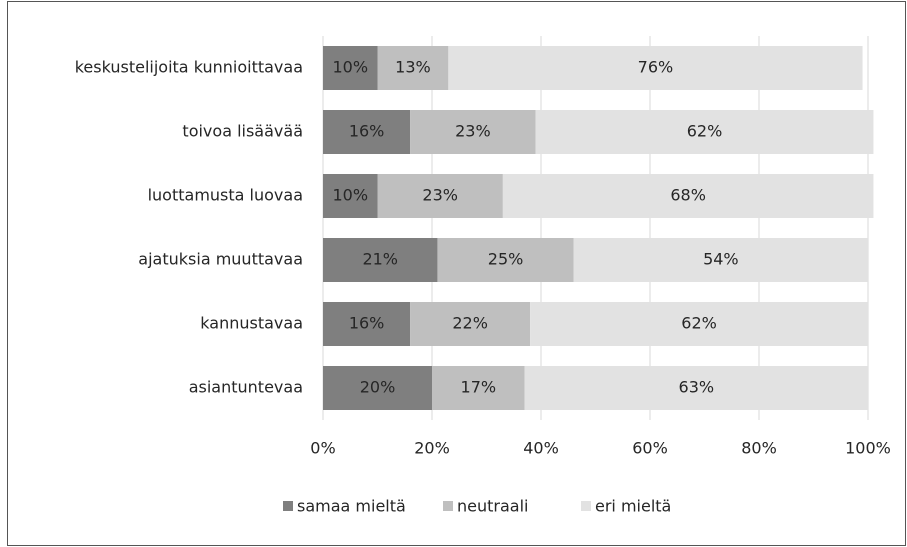 Image resolution: width=907 pixels, height=547 pixels. What do you see at coordinates (322, 448) in the screenshot?
I see `x-tick-label: 0%` at bounding box center [322, 448].